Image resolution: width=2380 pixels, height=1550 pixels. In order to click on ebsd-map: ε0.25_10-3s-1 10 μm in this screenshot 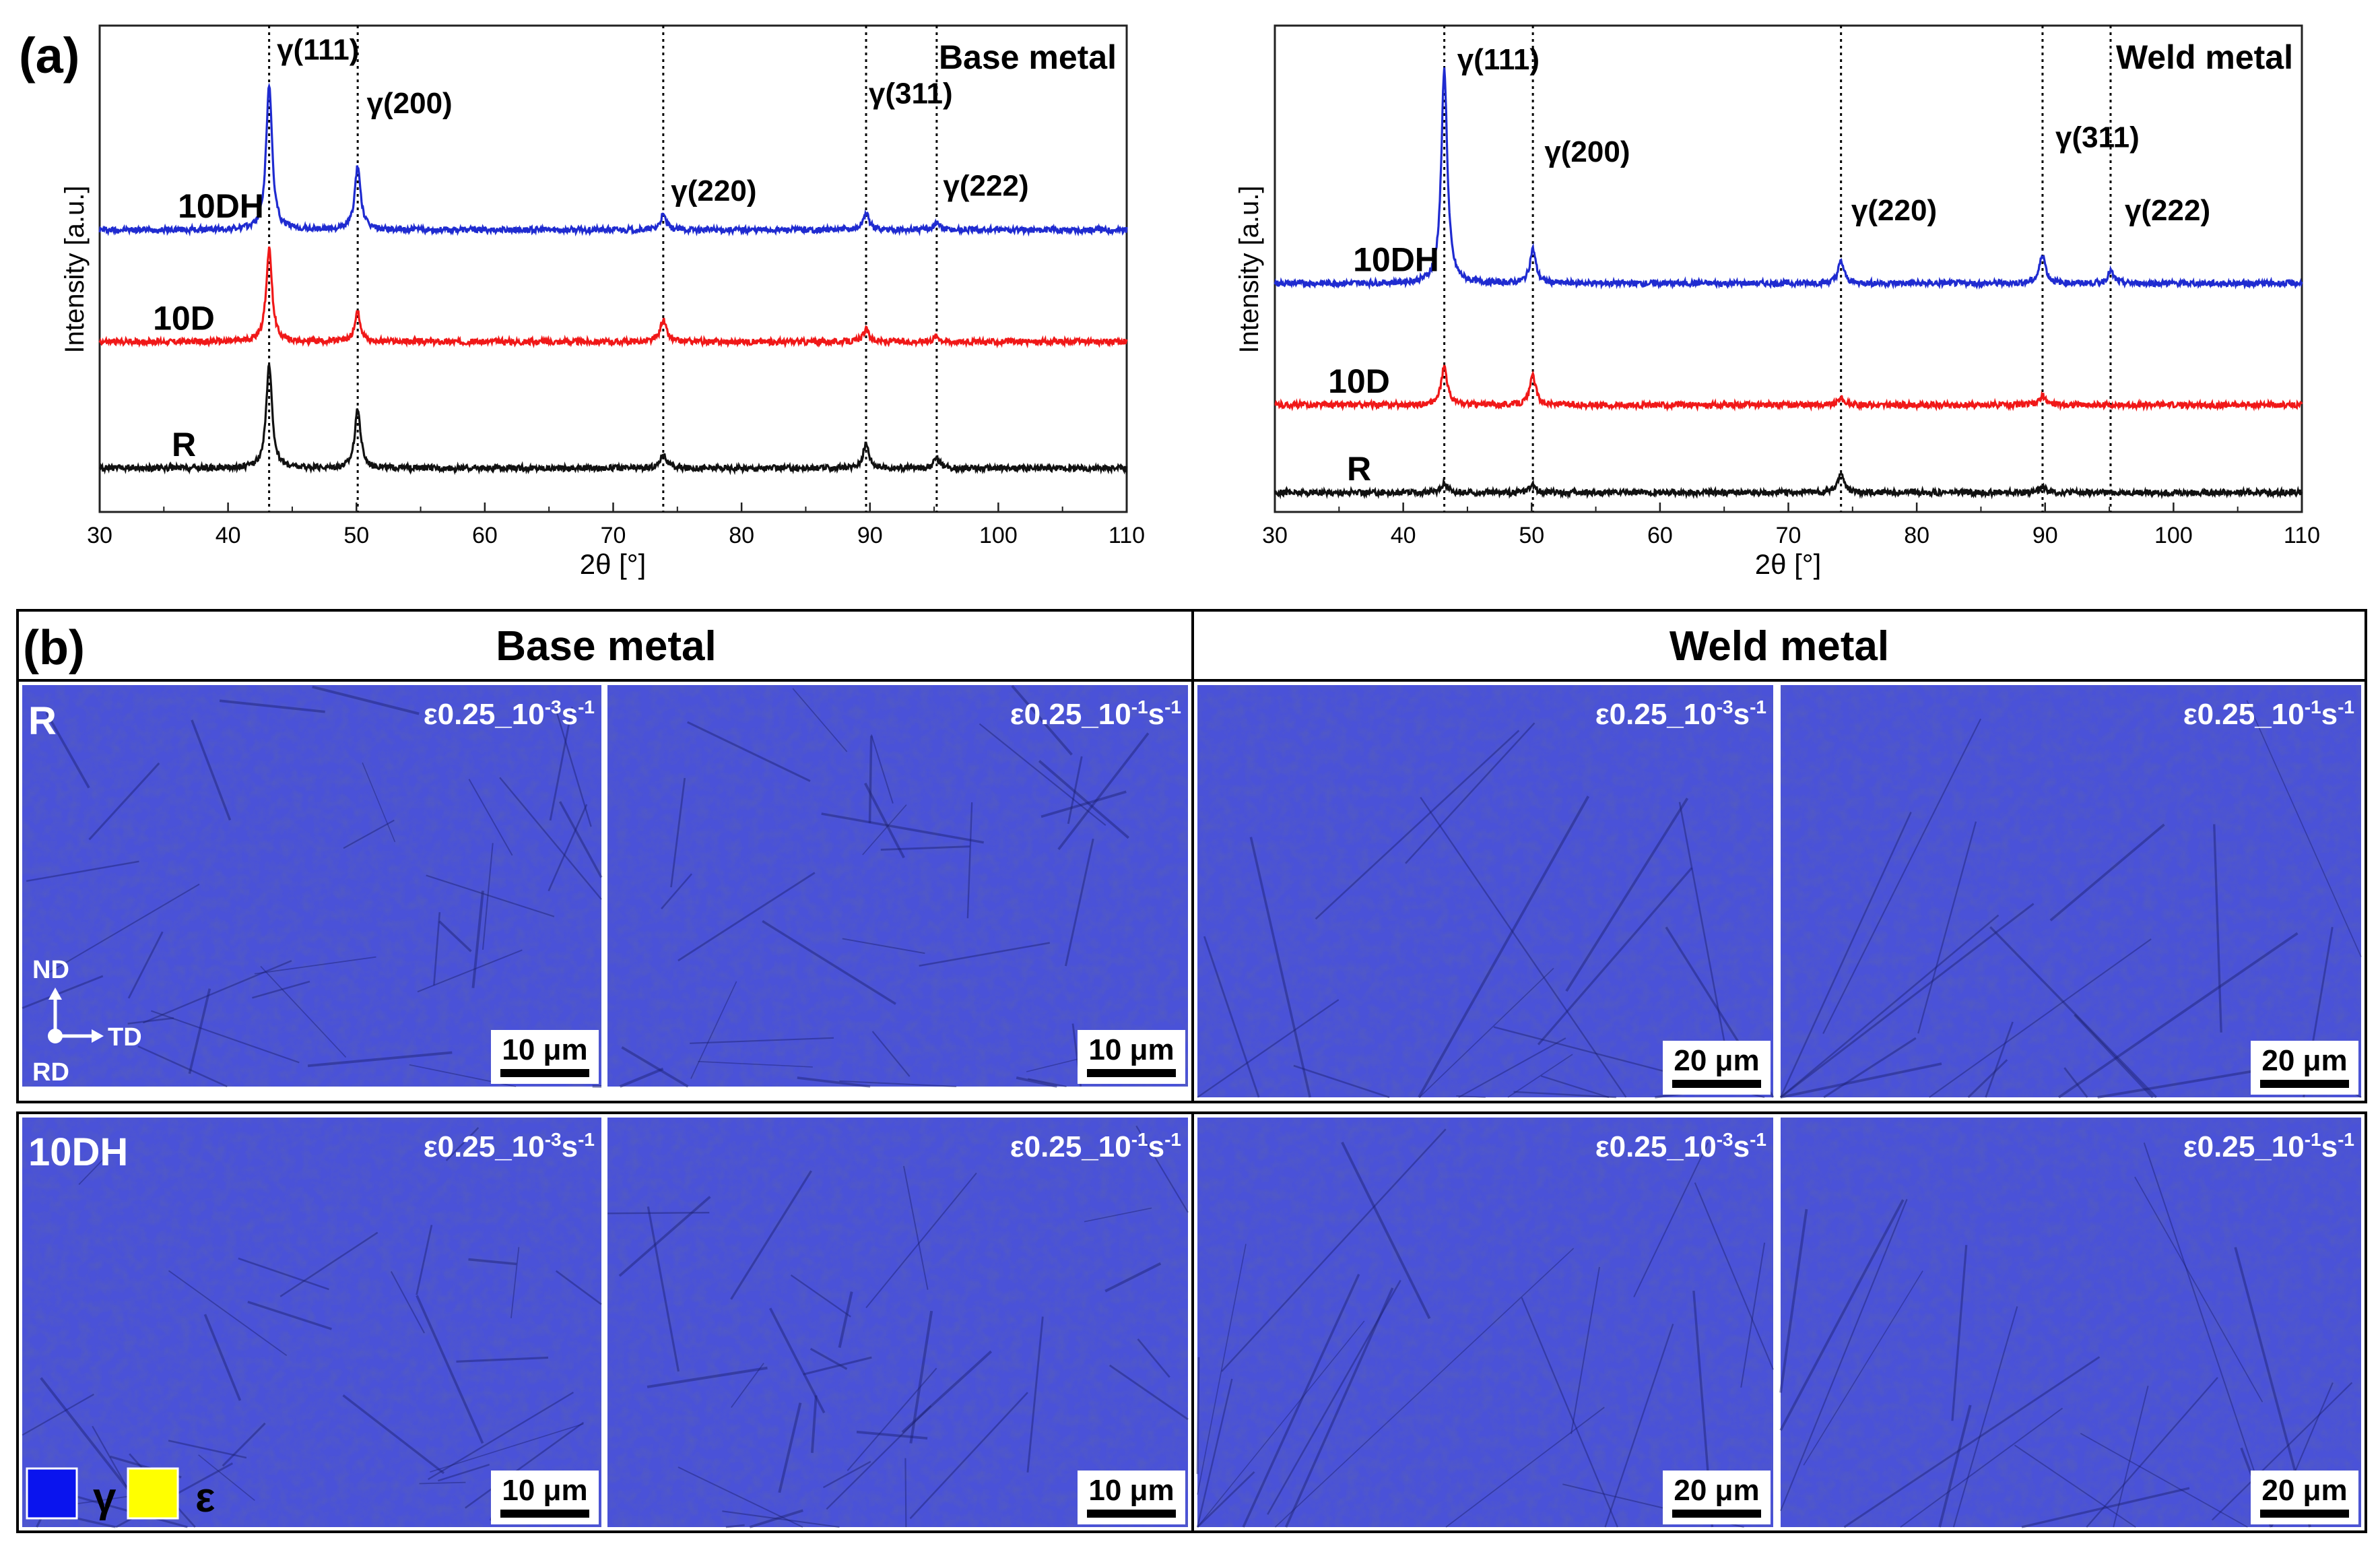, I will do `click(312, 886)`.